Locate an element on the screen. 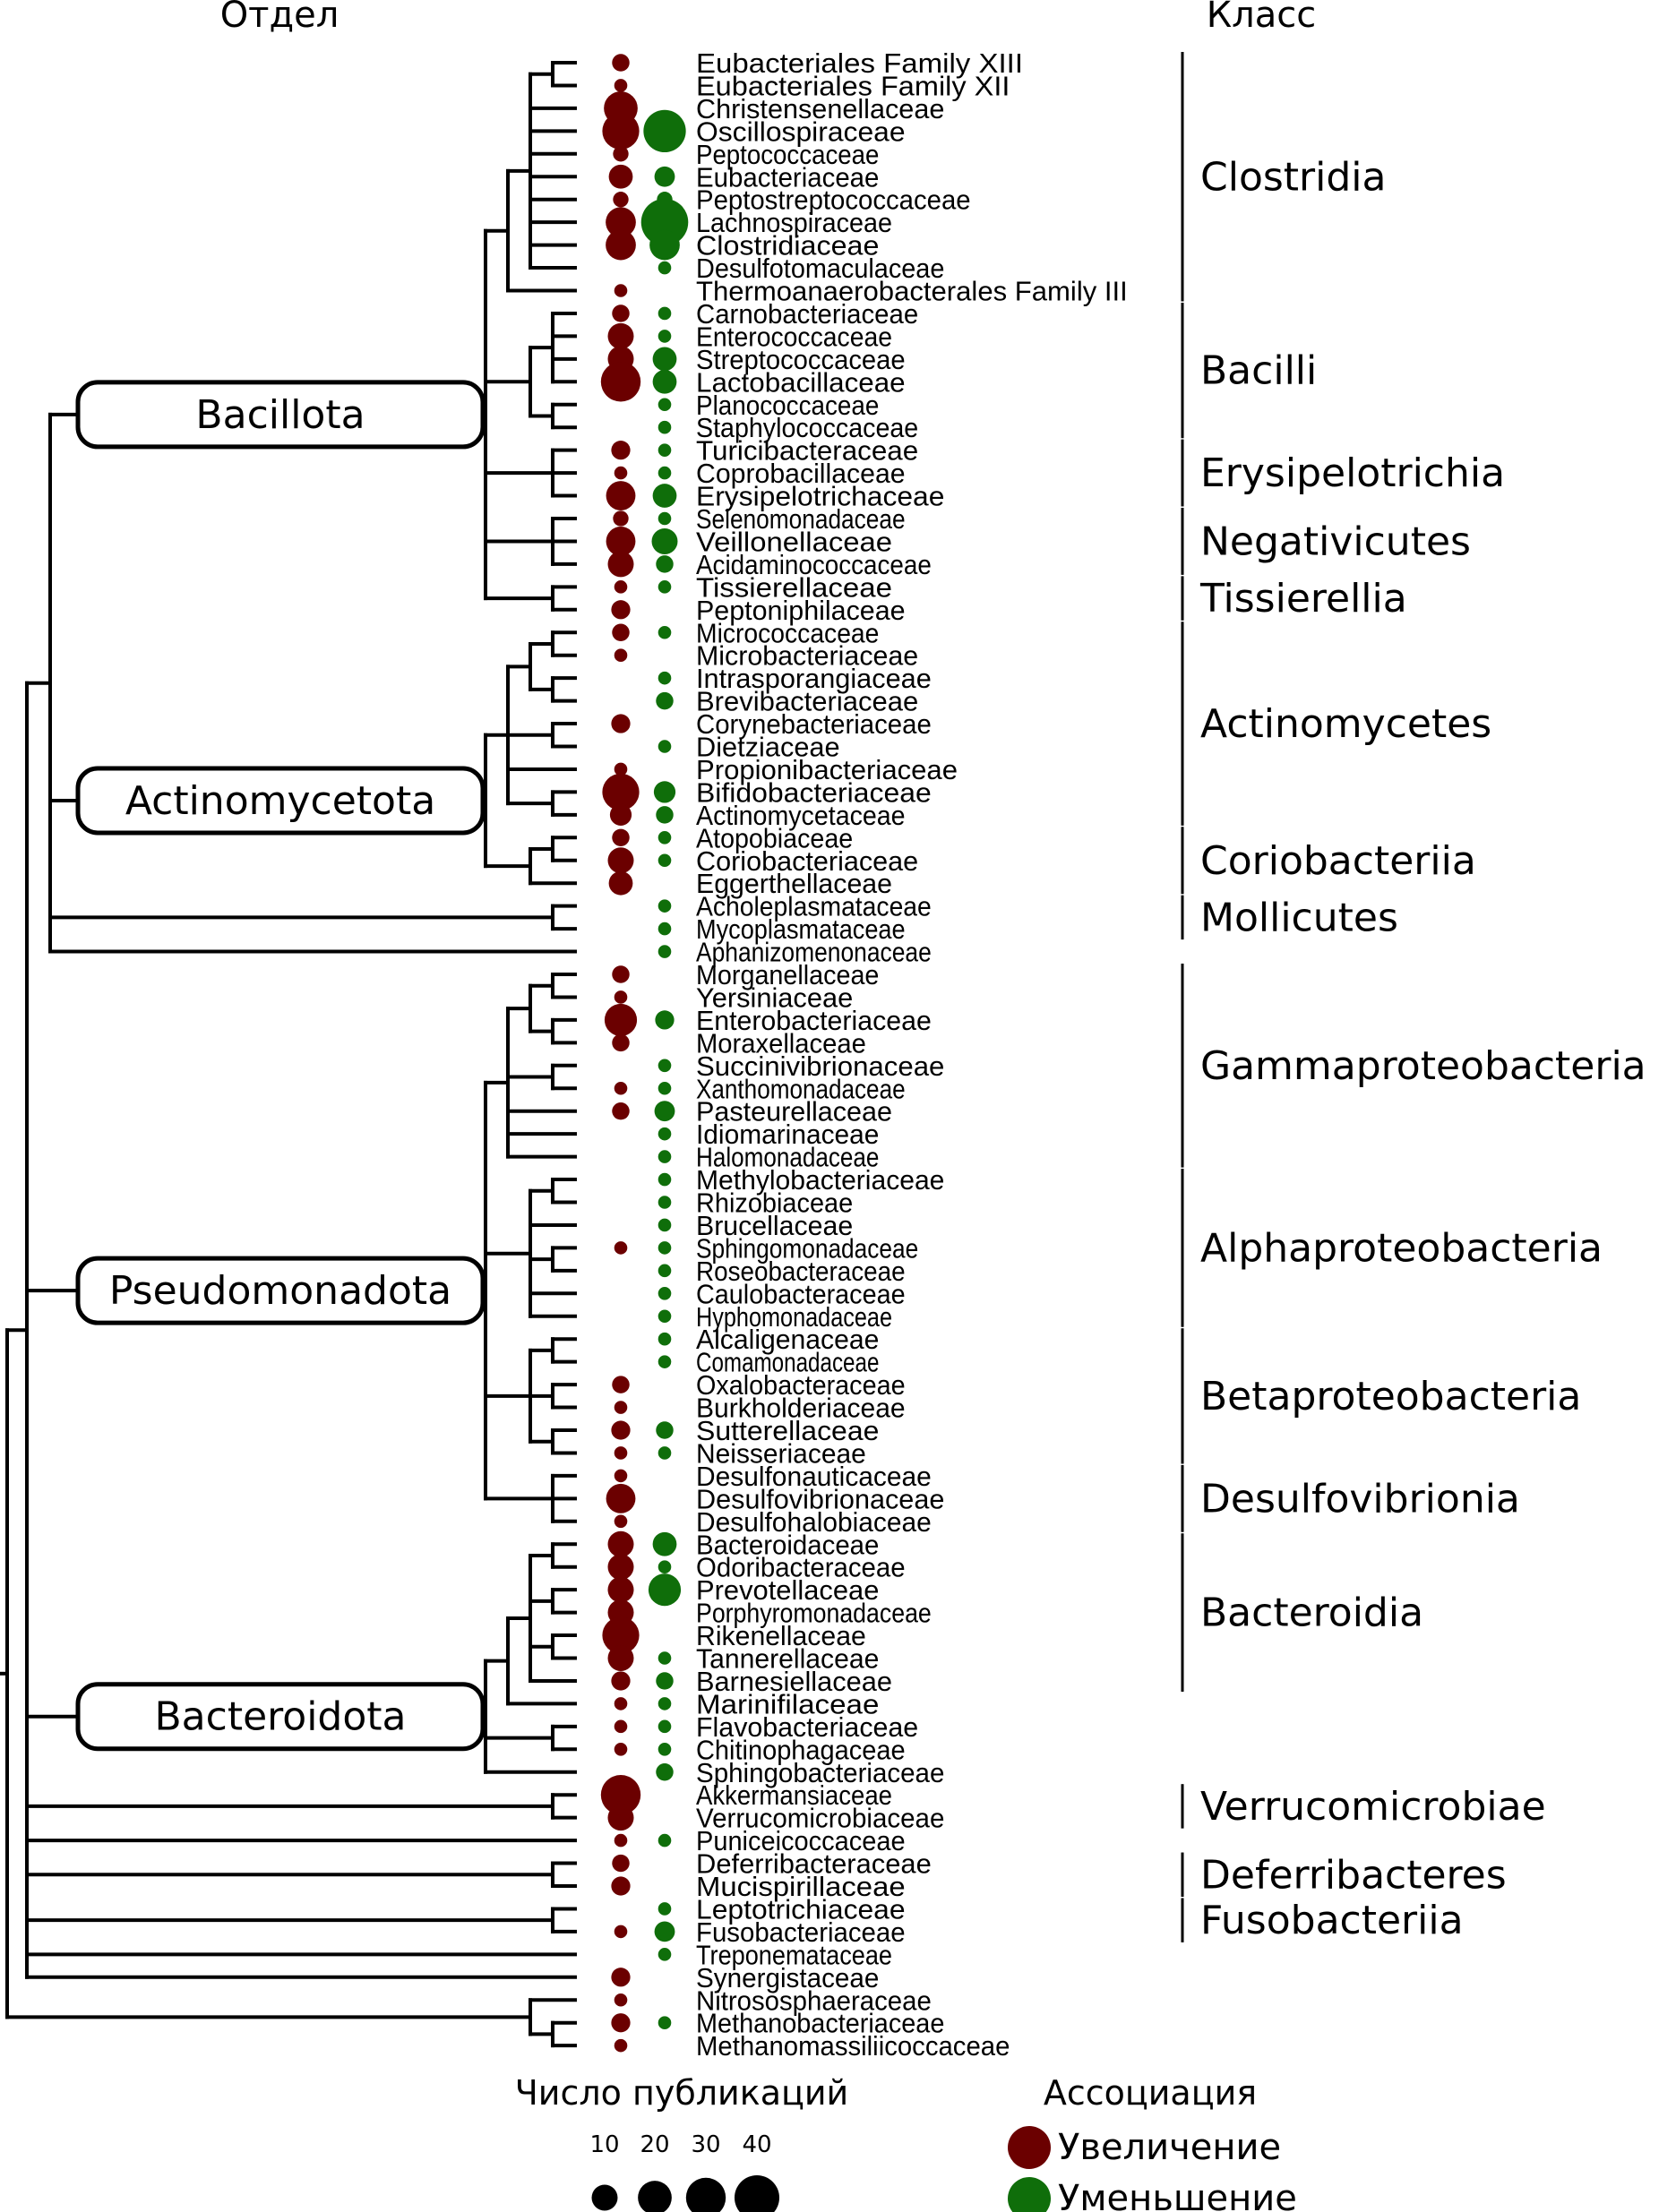  class-label: Alphaproteobacteria is located at coordinates (1401, 1248).